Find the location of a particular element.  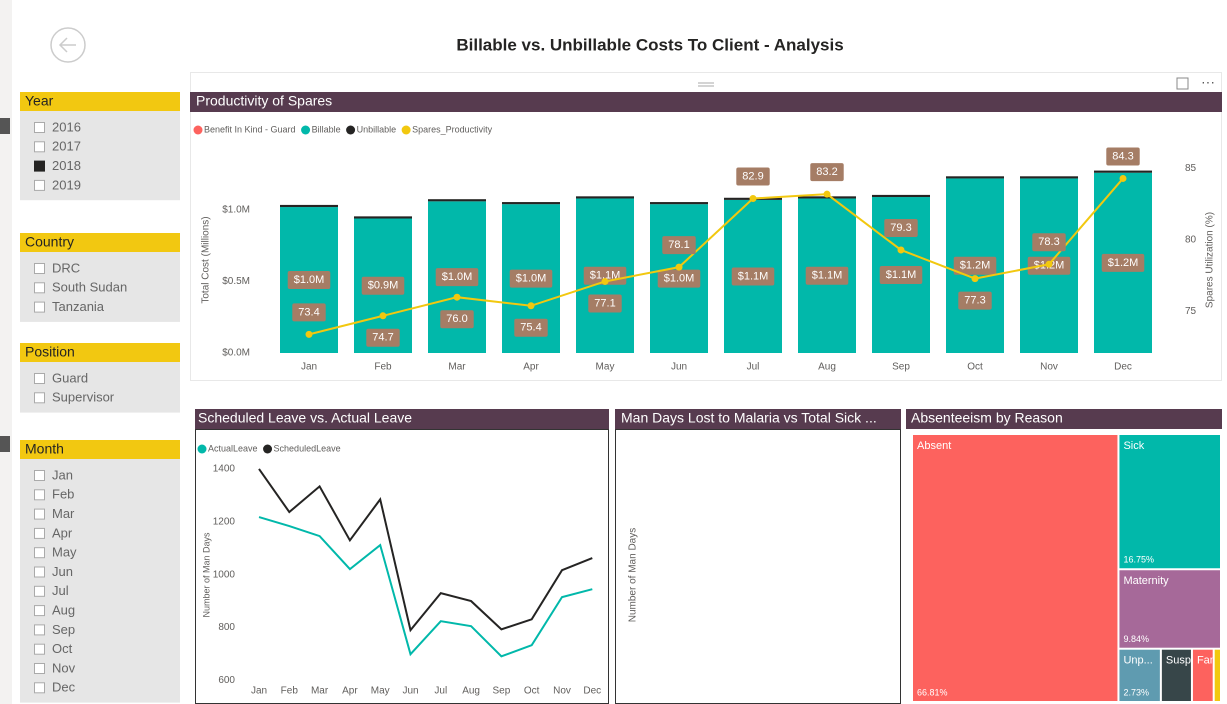

y-tick-label: $1.0M is located at coordinates (236, 210).